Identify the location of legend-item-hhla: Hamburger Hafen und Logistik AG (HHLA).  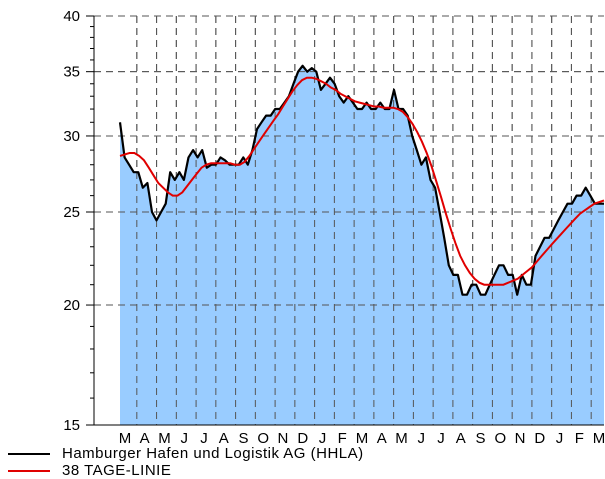
(186, 453).